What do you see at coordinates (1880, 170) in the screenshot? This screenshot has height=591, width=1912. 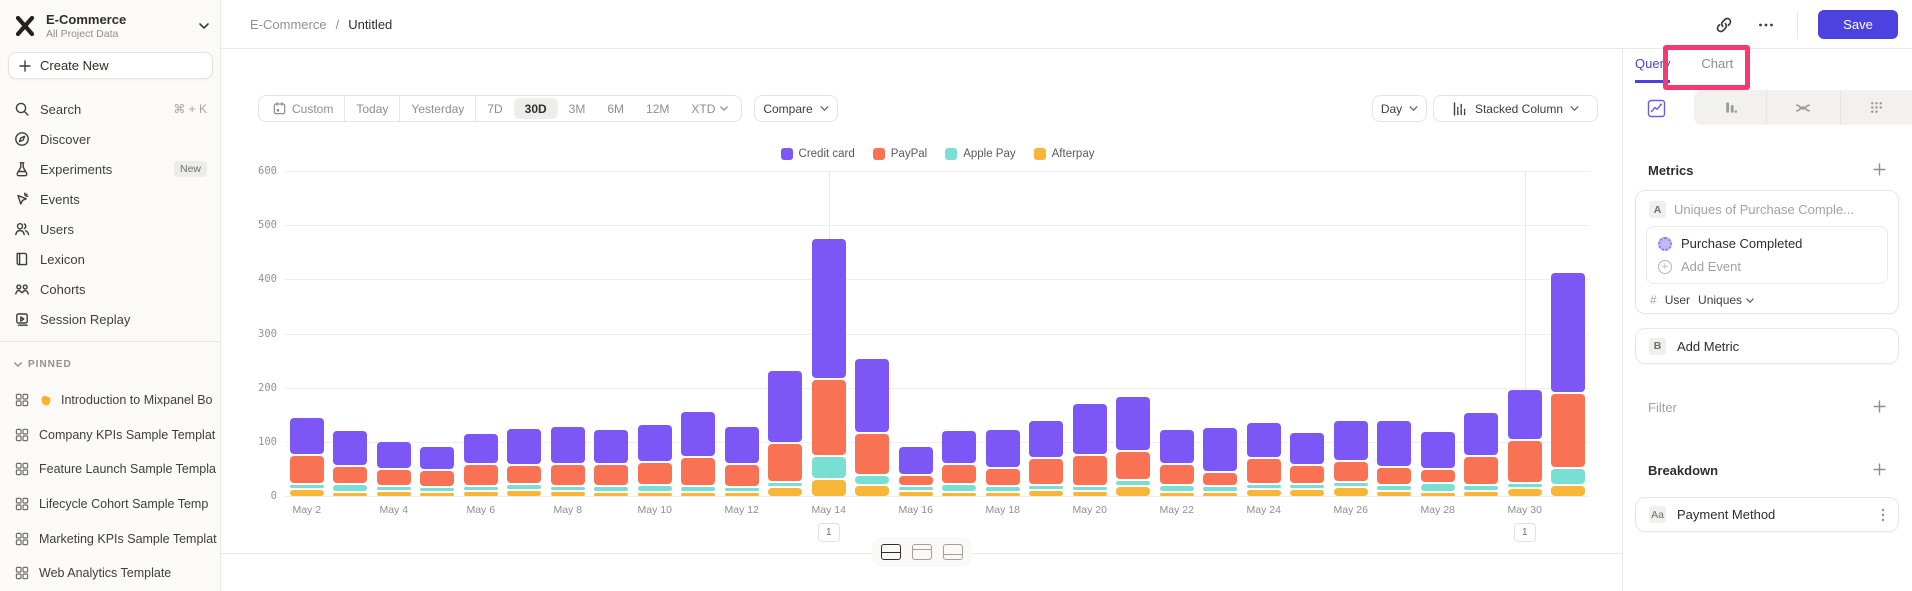 I see `add-metric-plus-icon` at bounding box center [1880, 170].